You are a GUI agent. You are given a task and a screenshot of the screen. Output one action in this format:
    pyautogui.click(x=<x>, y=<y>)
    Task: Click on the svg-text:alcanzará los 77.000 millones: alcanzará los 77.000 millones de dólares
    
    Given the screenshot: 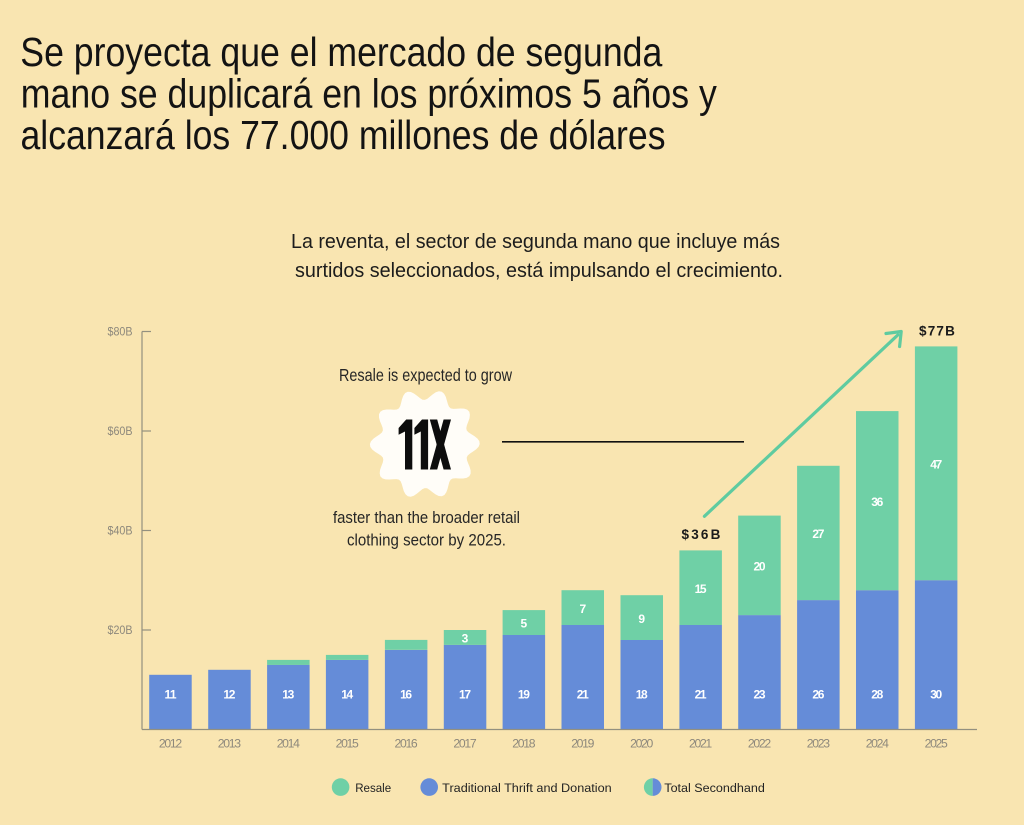 What is the action you would take?
    pyautogui.click(x=343, y=135)
    